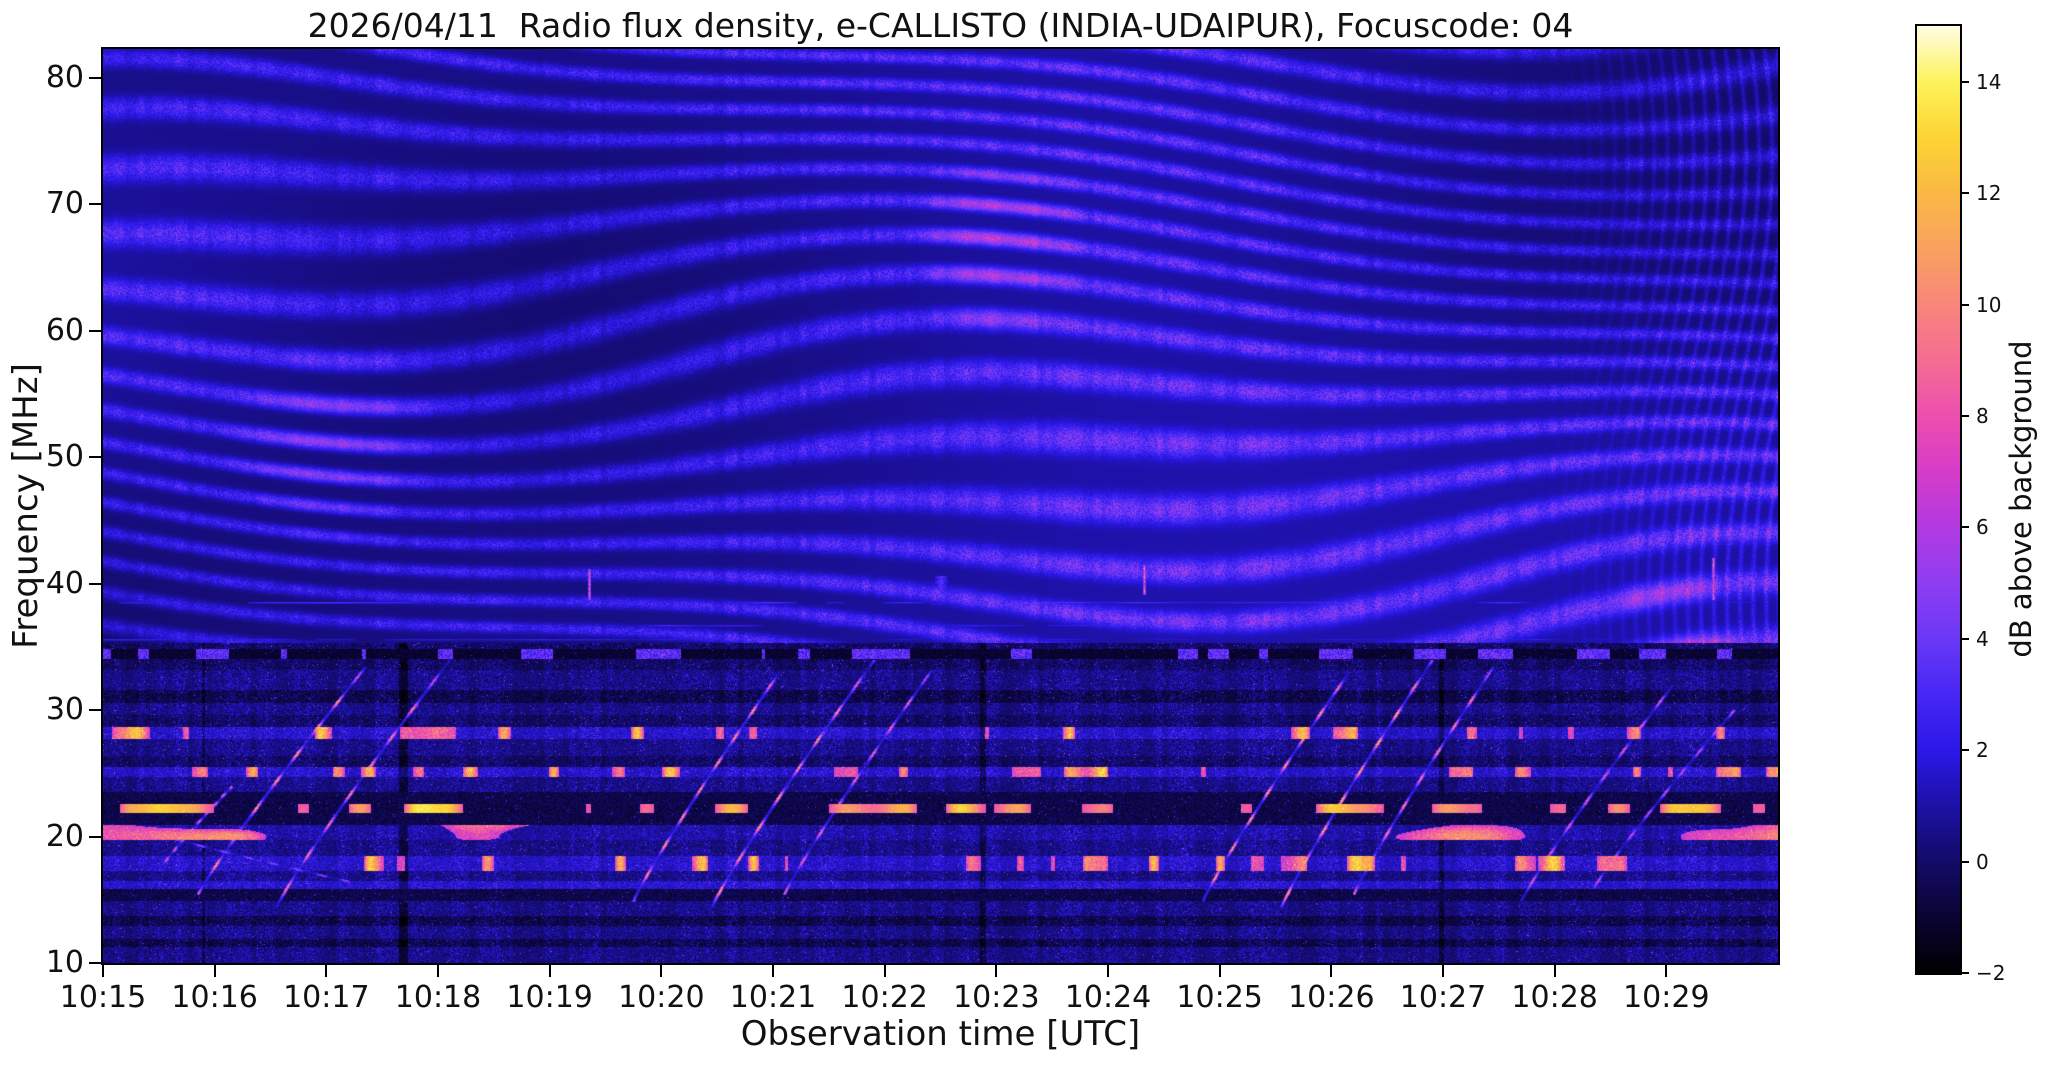 This screenshot has width=2047, height=1067. I want to click on colorbar-label: dB above background, so click(2021, 499).